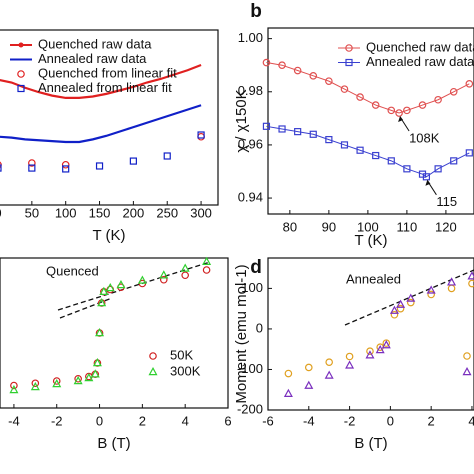 The image size is (474, 474). I want to click on panel-label: d, so click(256, 267).